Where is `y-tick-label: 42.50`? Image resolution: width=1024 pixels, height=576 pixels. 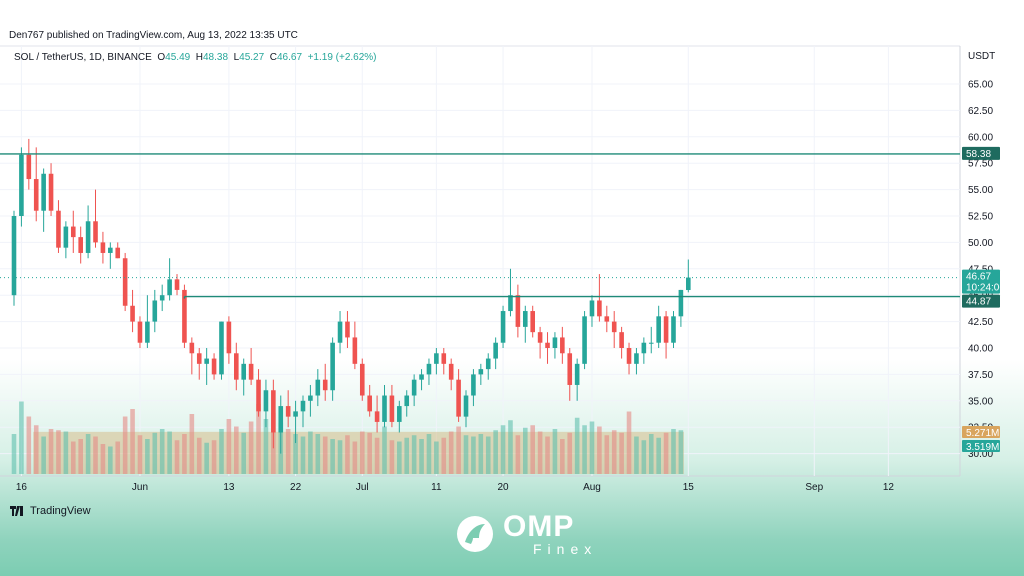 y-tick-label: 42.50 is located at coordinates (980, 322).